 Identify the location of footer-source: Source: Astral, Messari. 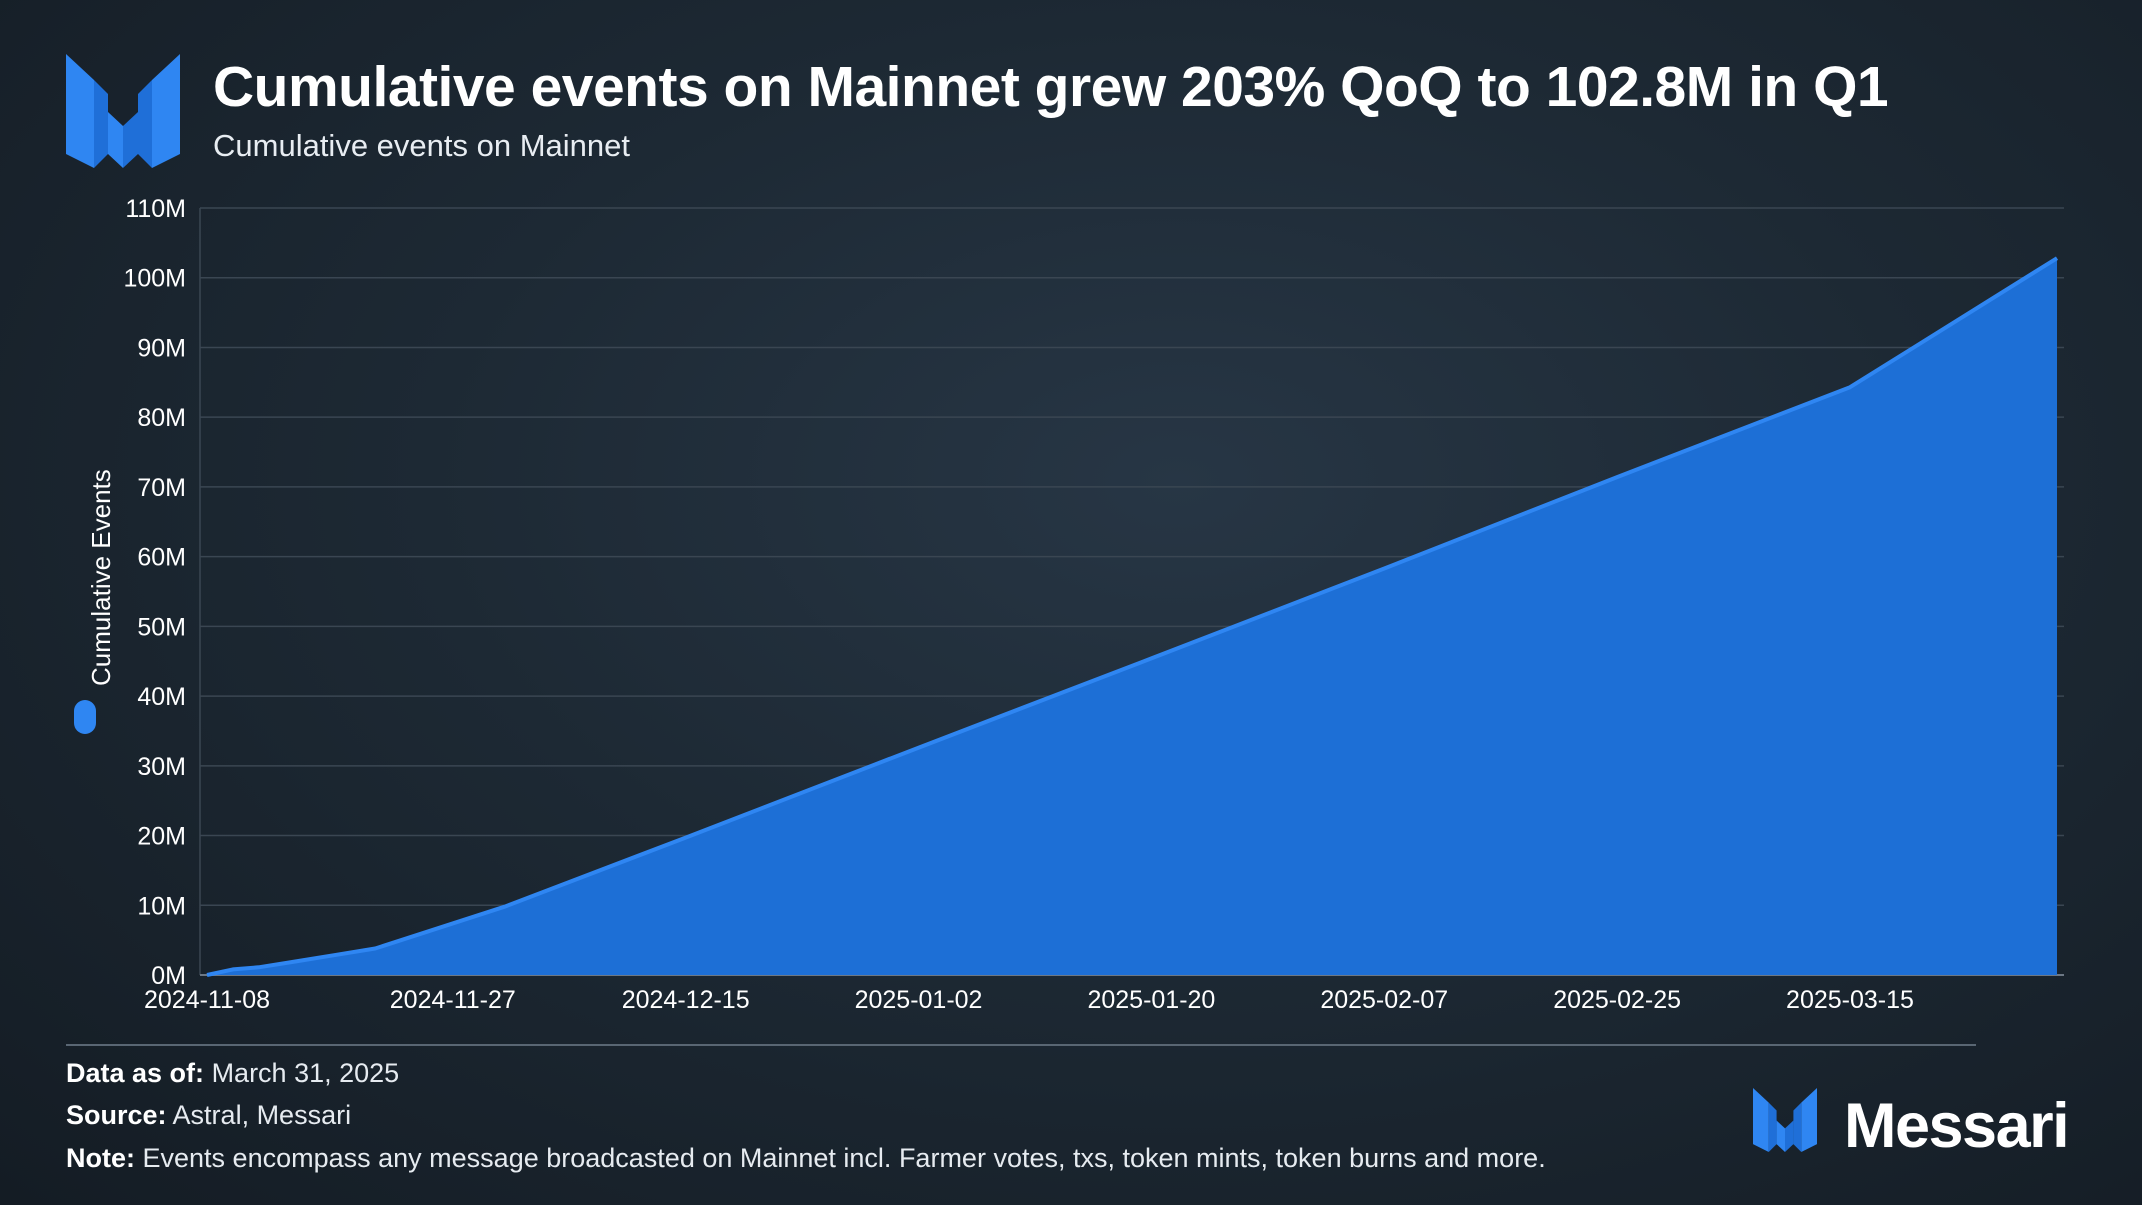
(208, 1115).